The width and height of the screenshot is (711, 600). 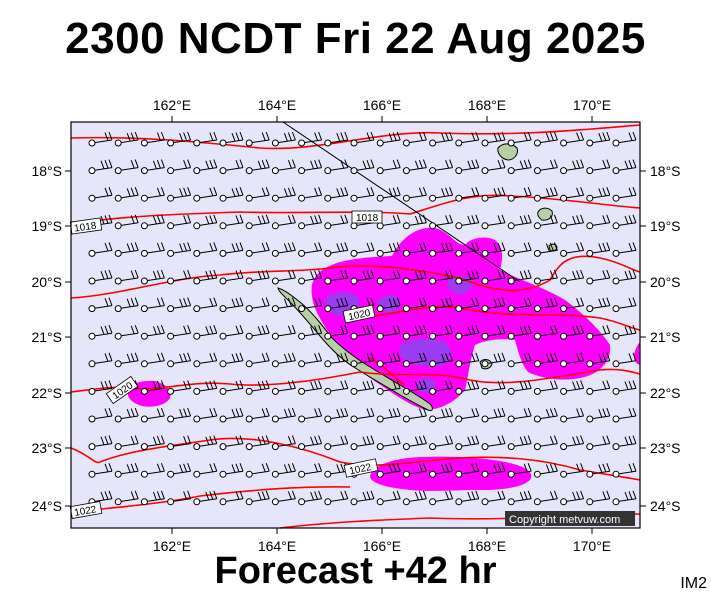 I want to click on lat-label: 24°S, so click(x=665, y=506).